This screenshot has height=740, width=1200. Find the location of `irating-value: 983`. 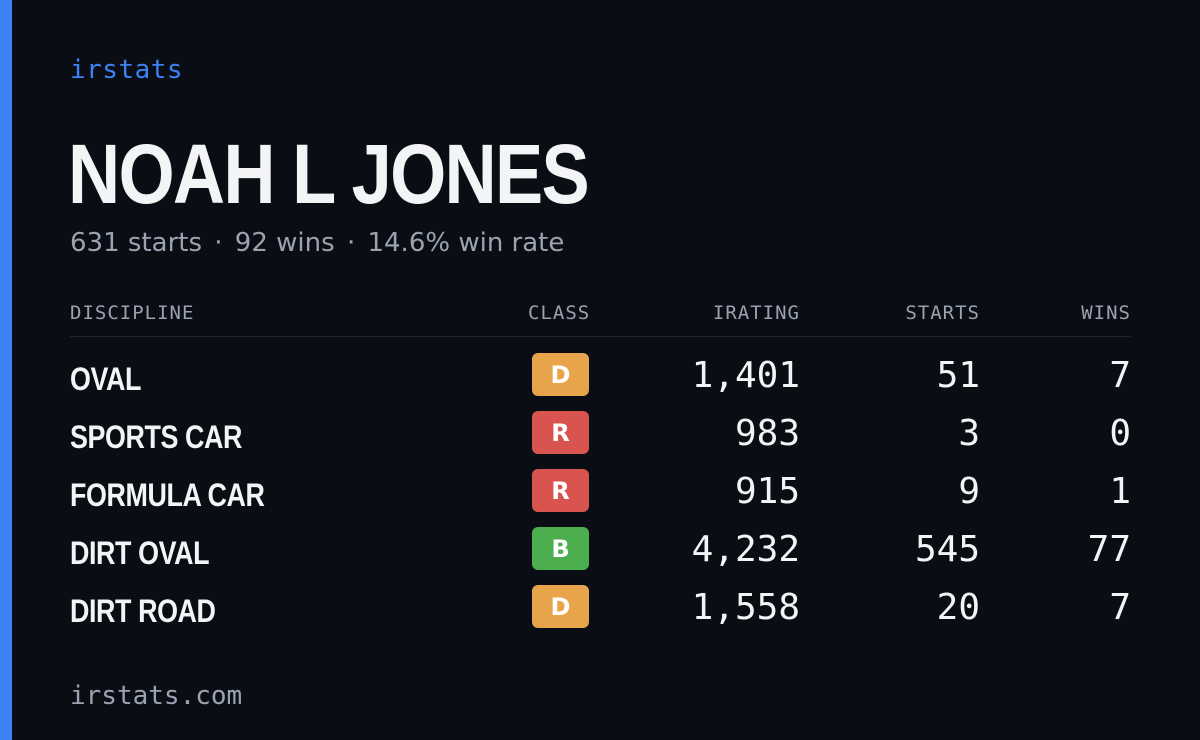

irating-value: 983 is located at coordinates (767, 433).